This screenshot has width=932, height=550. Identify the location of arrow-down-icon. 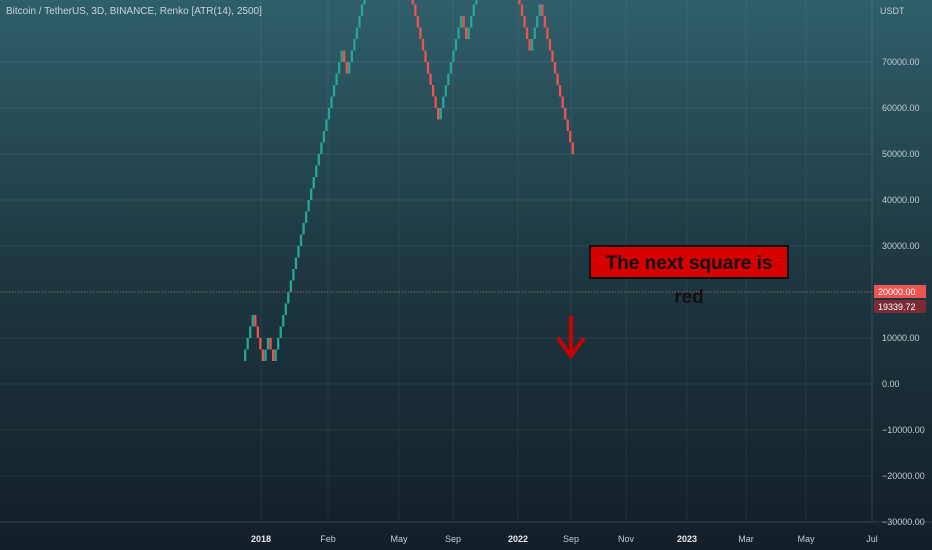
(571, 338).